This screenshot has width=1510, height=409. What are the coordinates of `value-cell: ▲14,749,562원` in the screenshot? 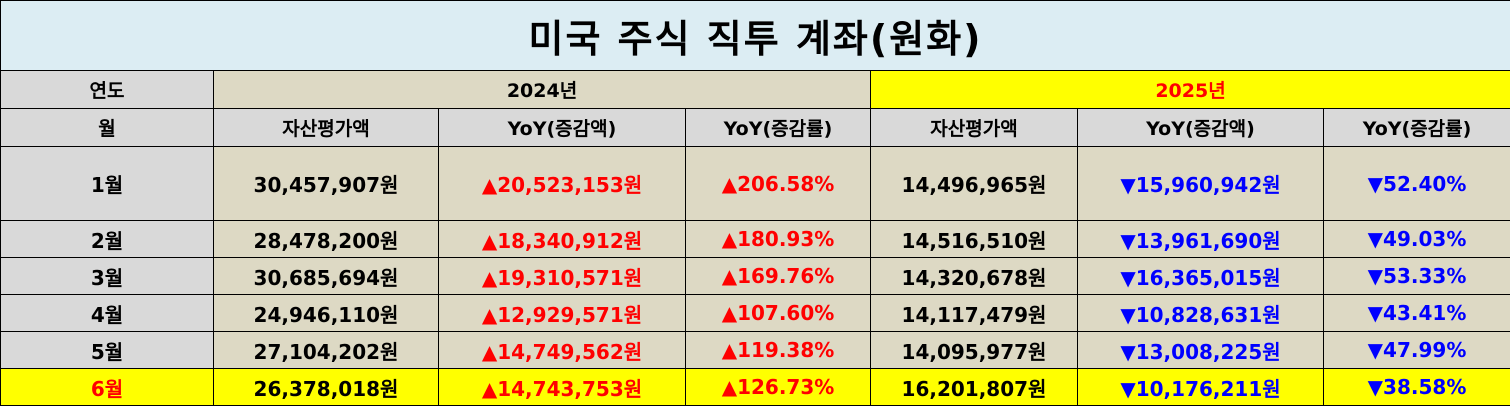 It's located at (562, 350).